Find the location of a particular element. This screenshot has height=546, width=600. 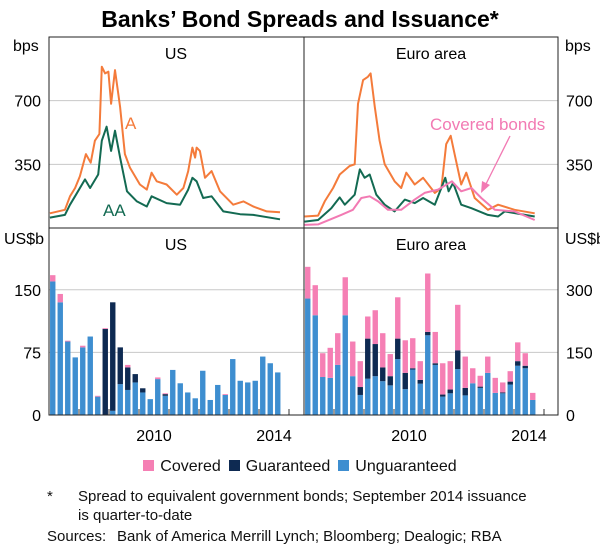

x-tick-label: 2014 is located at coordinates (274, 436).